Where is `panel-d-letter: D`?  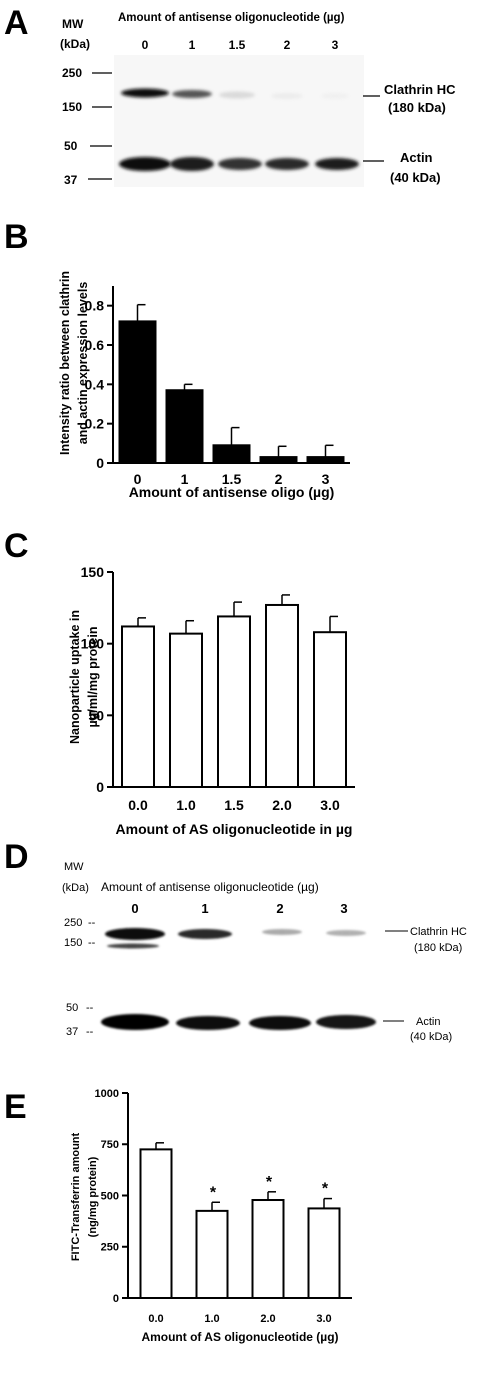 panel-d-letter: D is located at coordinates (16, 857).